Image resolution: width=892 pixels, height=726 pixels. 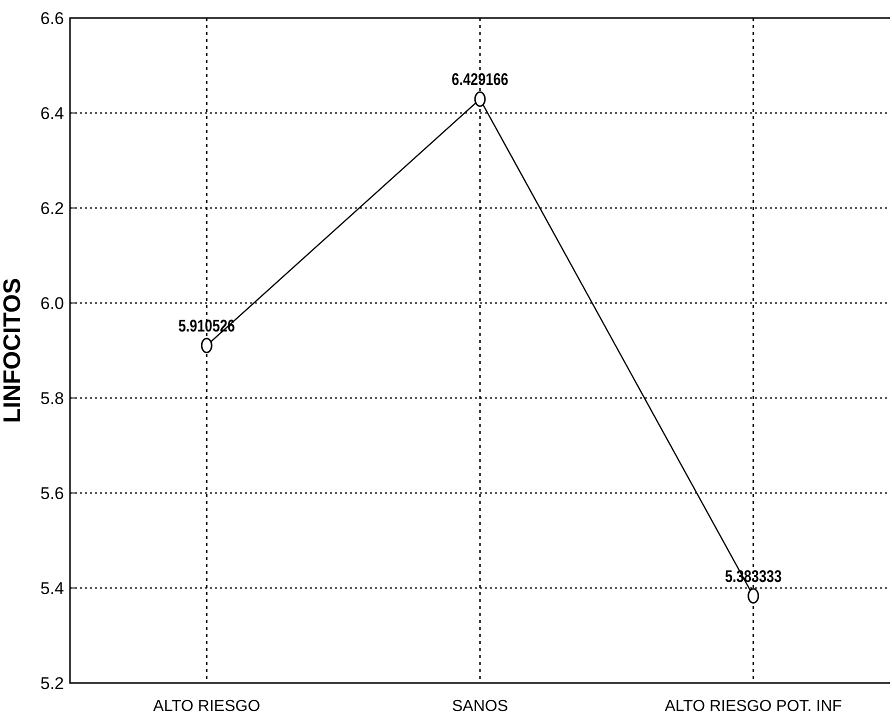 I want to click on y-tick-label: 6.0, so click(x=52, y=303).